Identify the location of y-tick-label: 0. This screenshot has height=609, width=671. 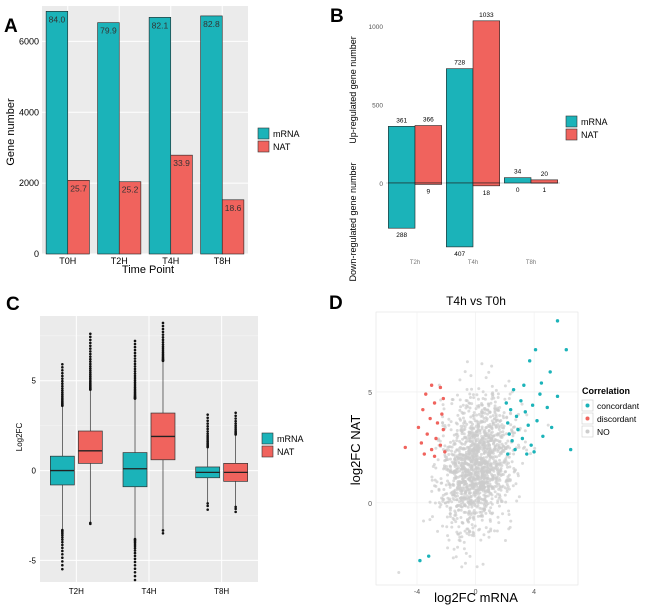
(36, 254).